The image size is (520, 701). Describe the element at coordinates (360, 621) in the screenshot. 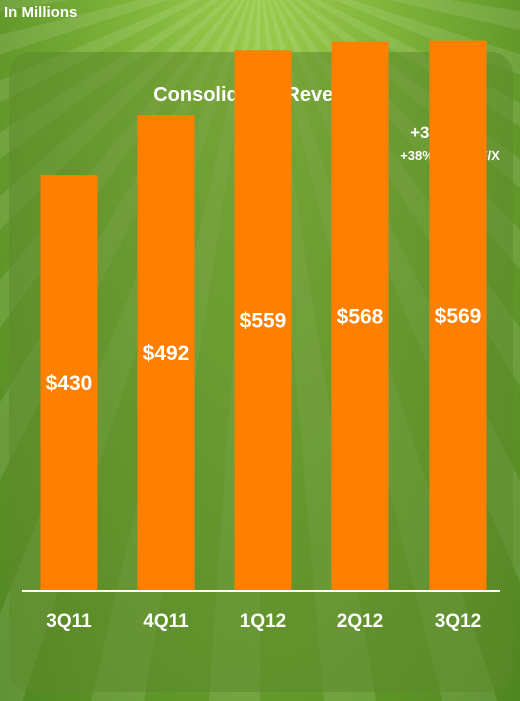

I see `x-tick-label: 2Q12` at that location.